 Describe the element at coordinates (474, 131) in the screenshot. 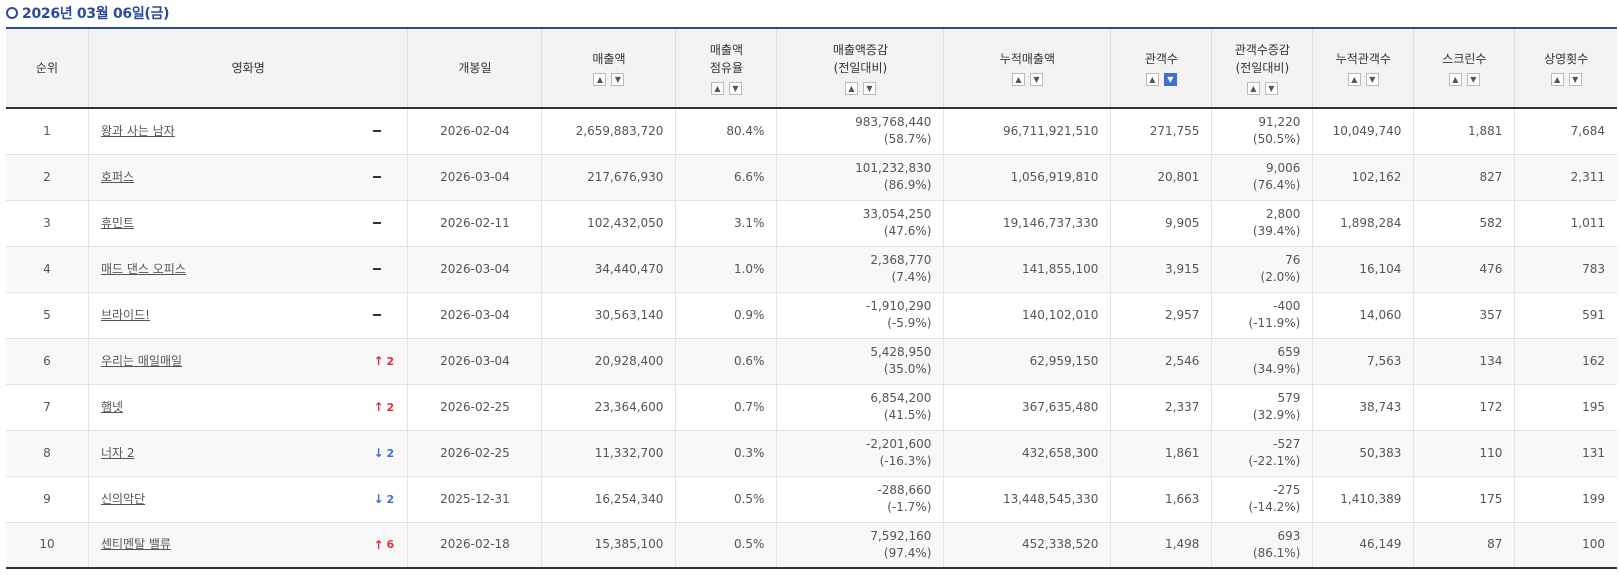

I see `release-date-cell: 2026-02-04` at that location.